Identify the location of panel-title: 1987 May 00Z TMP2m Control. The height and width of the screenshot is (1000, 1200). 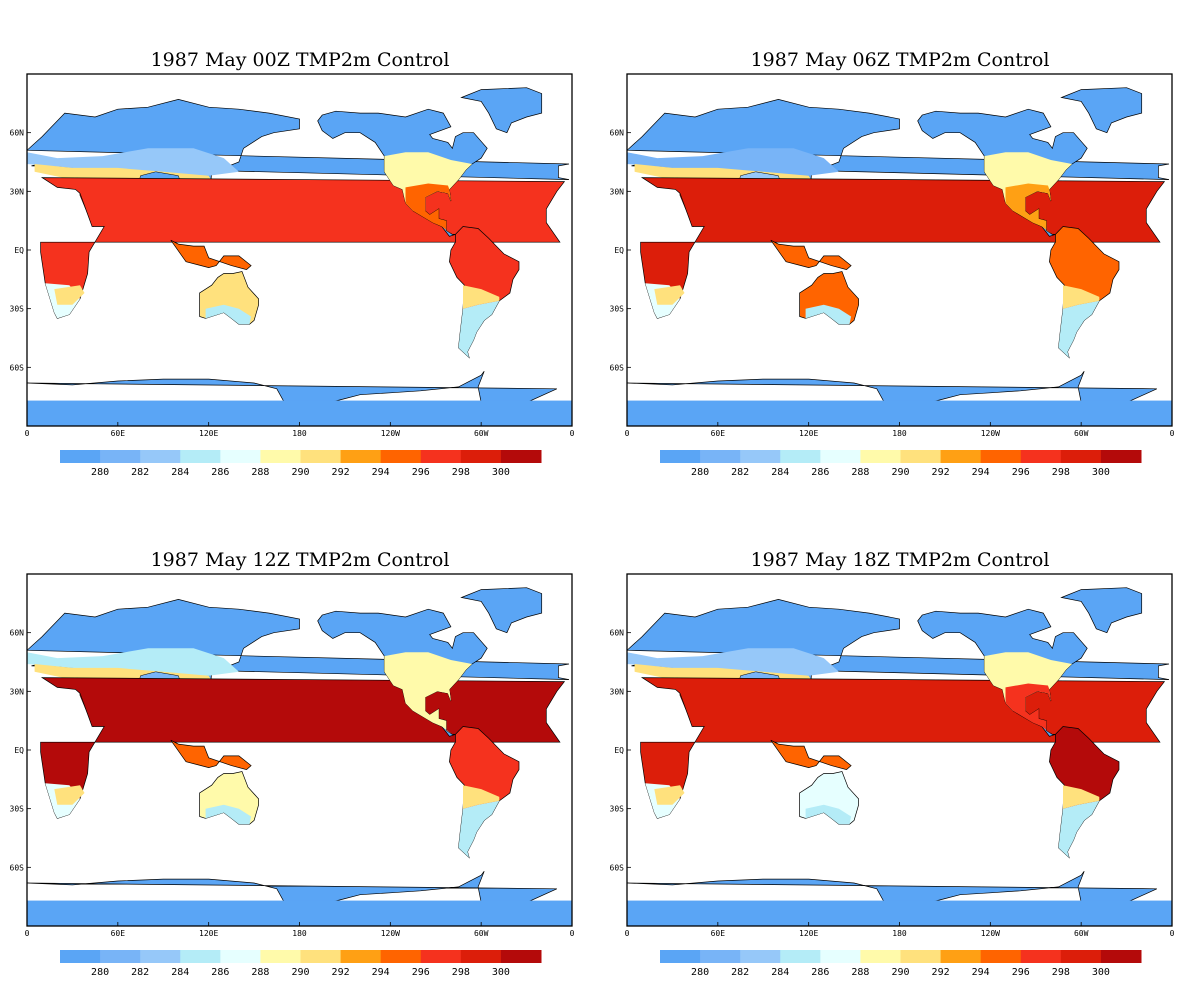
(300, 60).